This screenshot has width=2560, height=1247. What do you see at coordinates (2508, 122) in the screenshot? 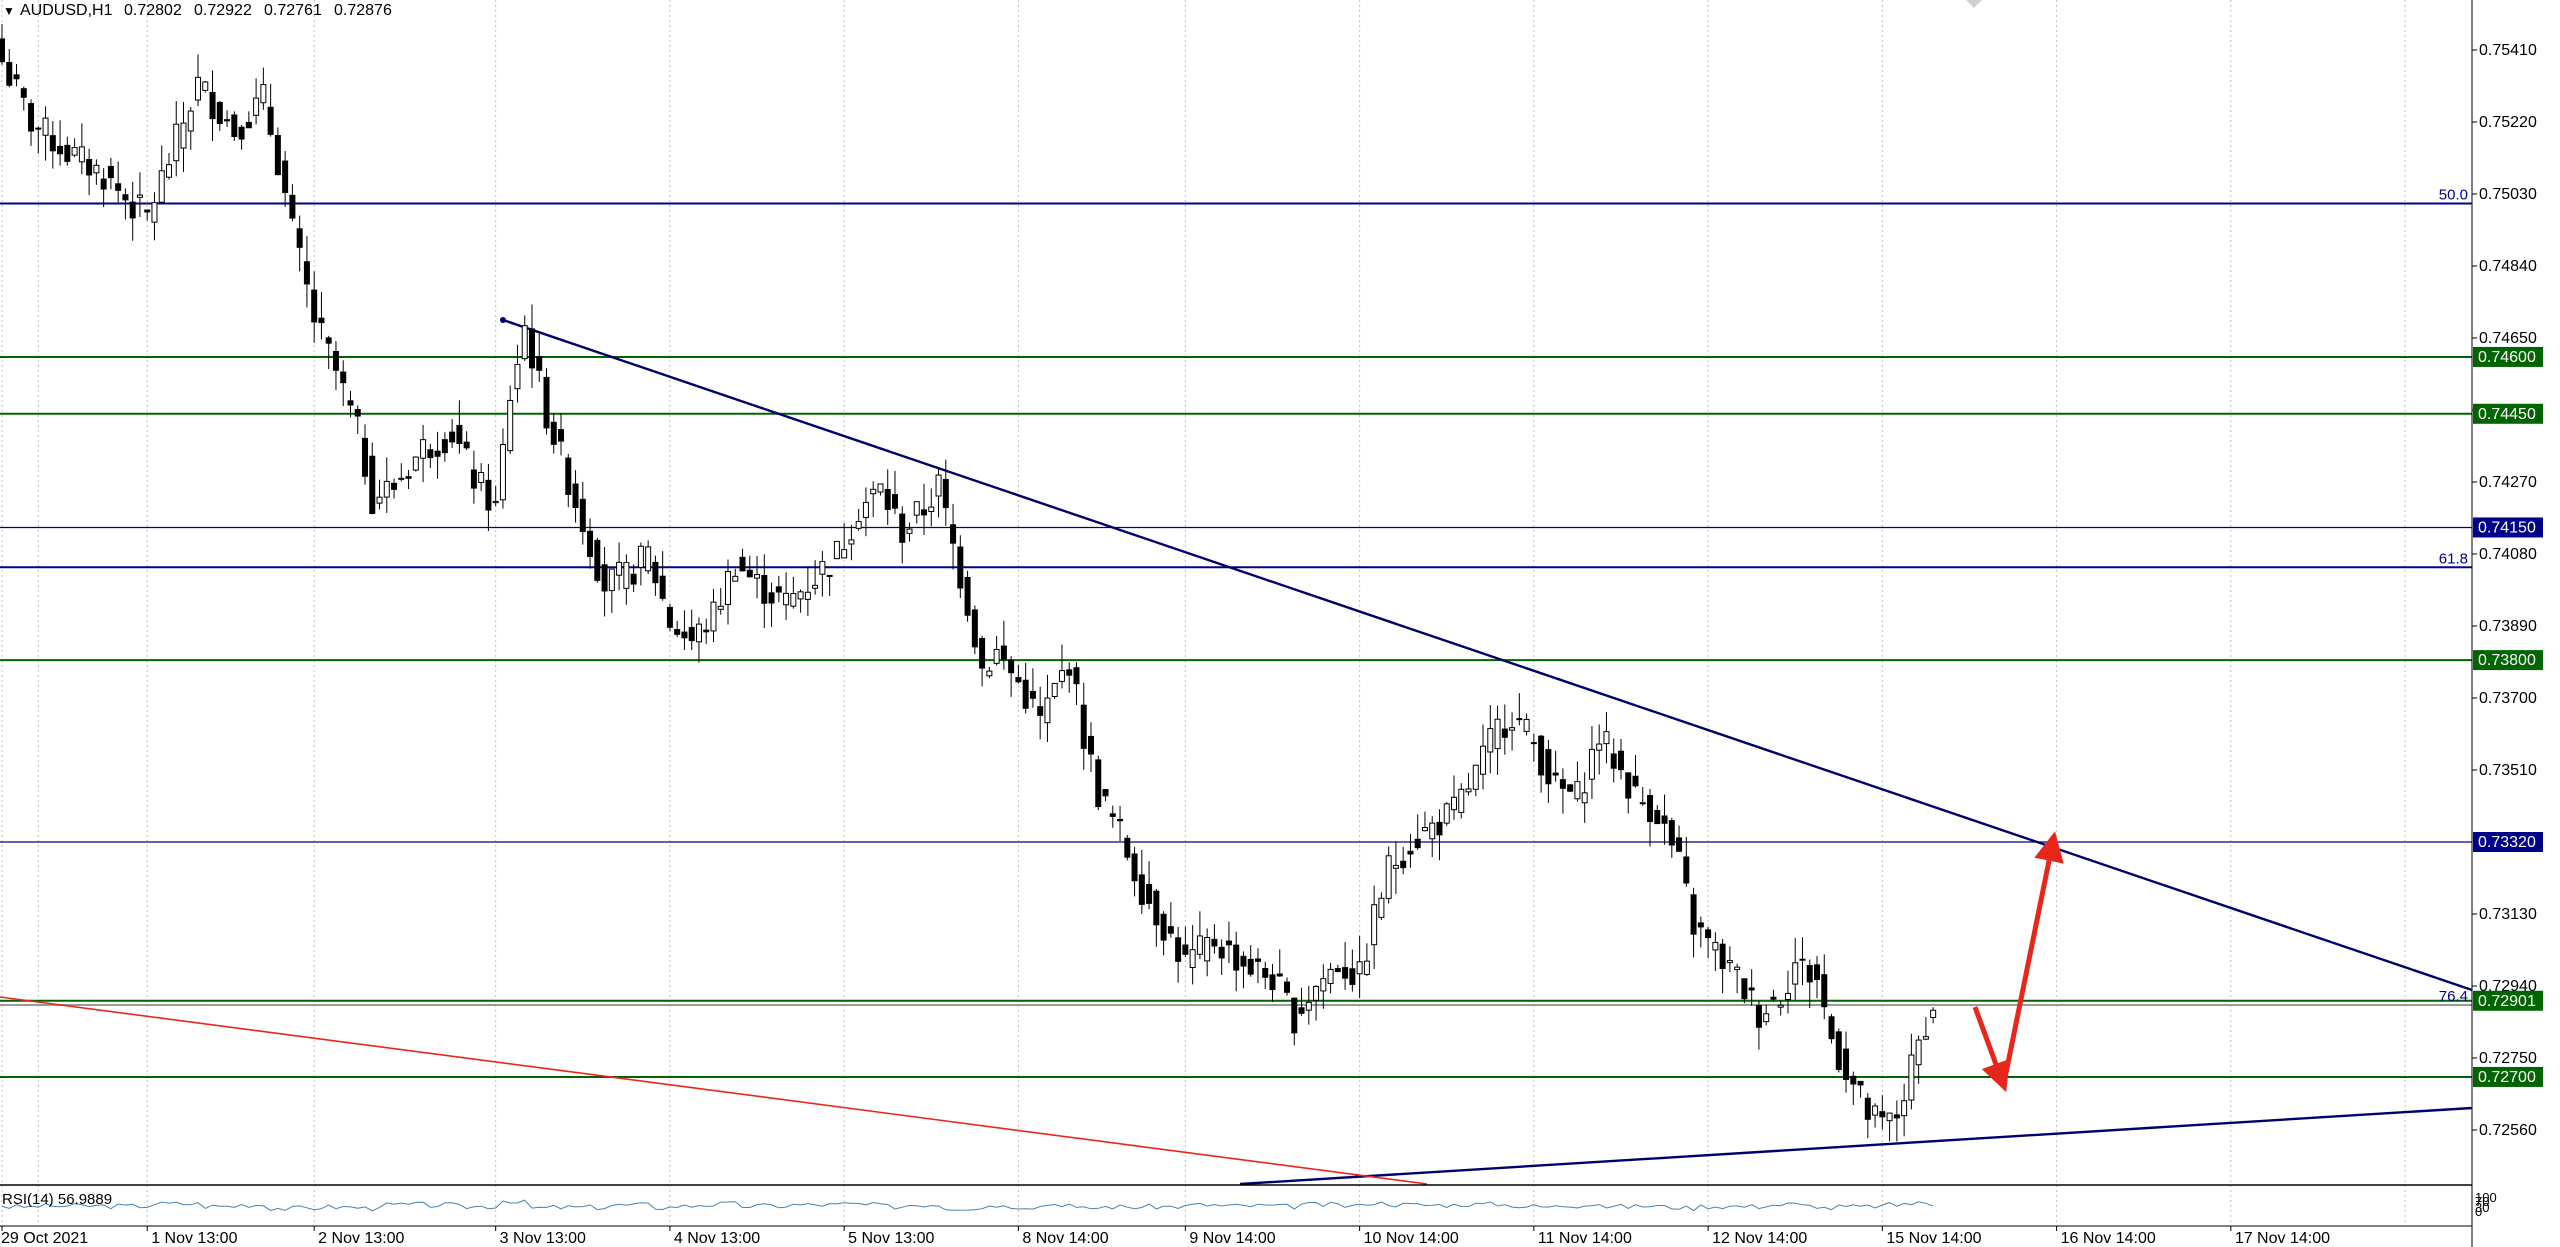
I see `price-tick-label: 0.75220` at bounding box center [2508, 122].